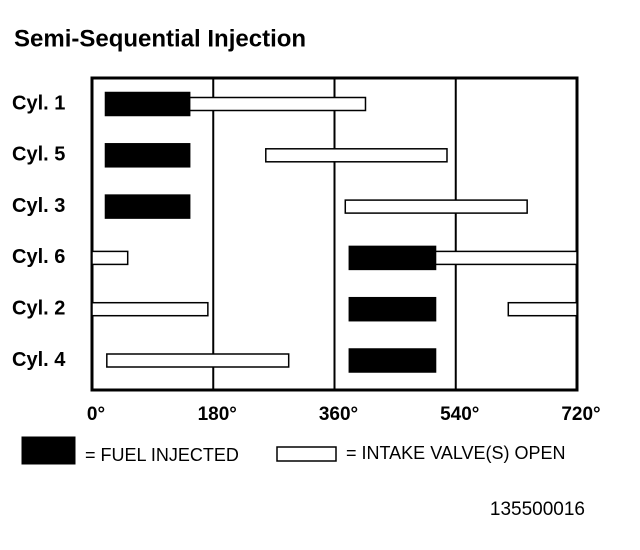 The image size is (640, 550). Describe the element at coordinates (38, 103) in the screenshot. I see `y-tick-label: Cyl. 1` at that location.